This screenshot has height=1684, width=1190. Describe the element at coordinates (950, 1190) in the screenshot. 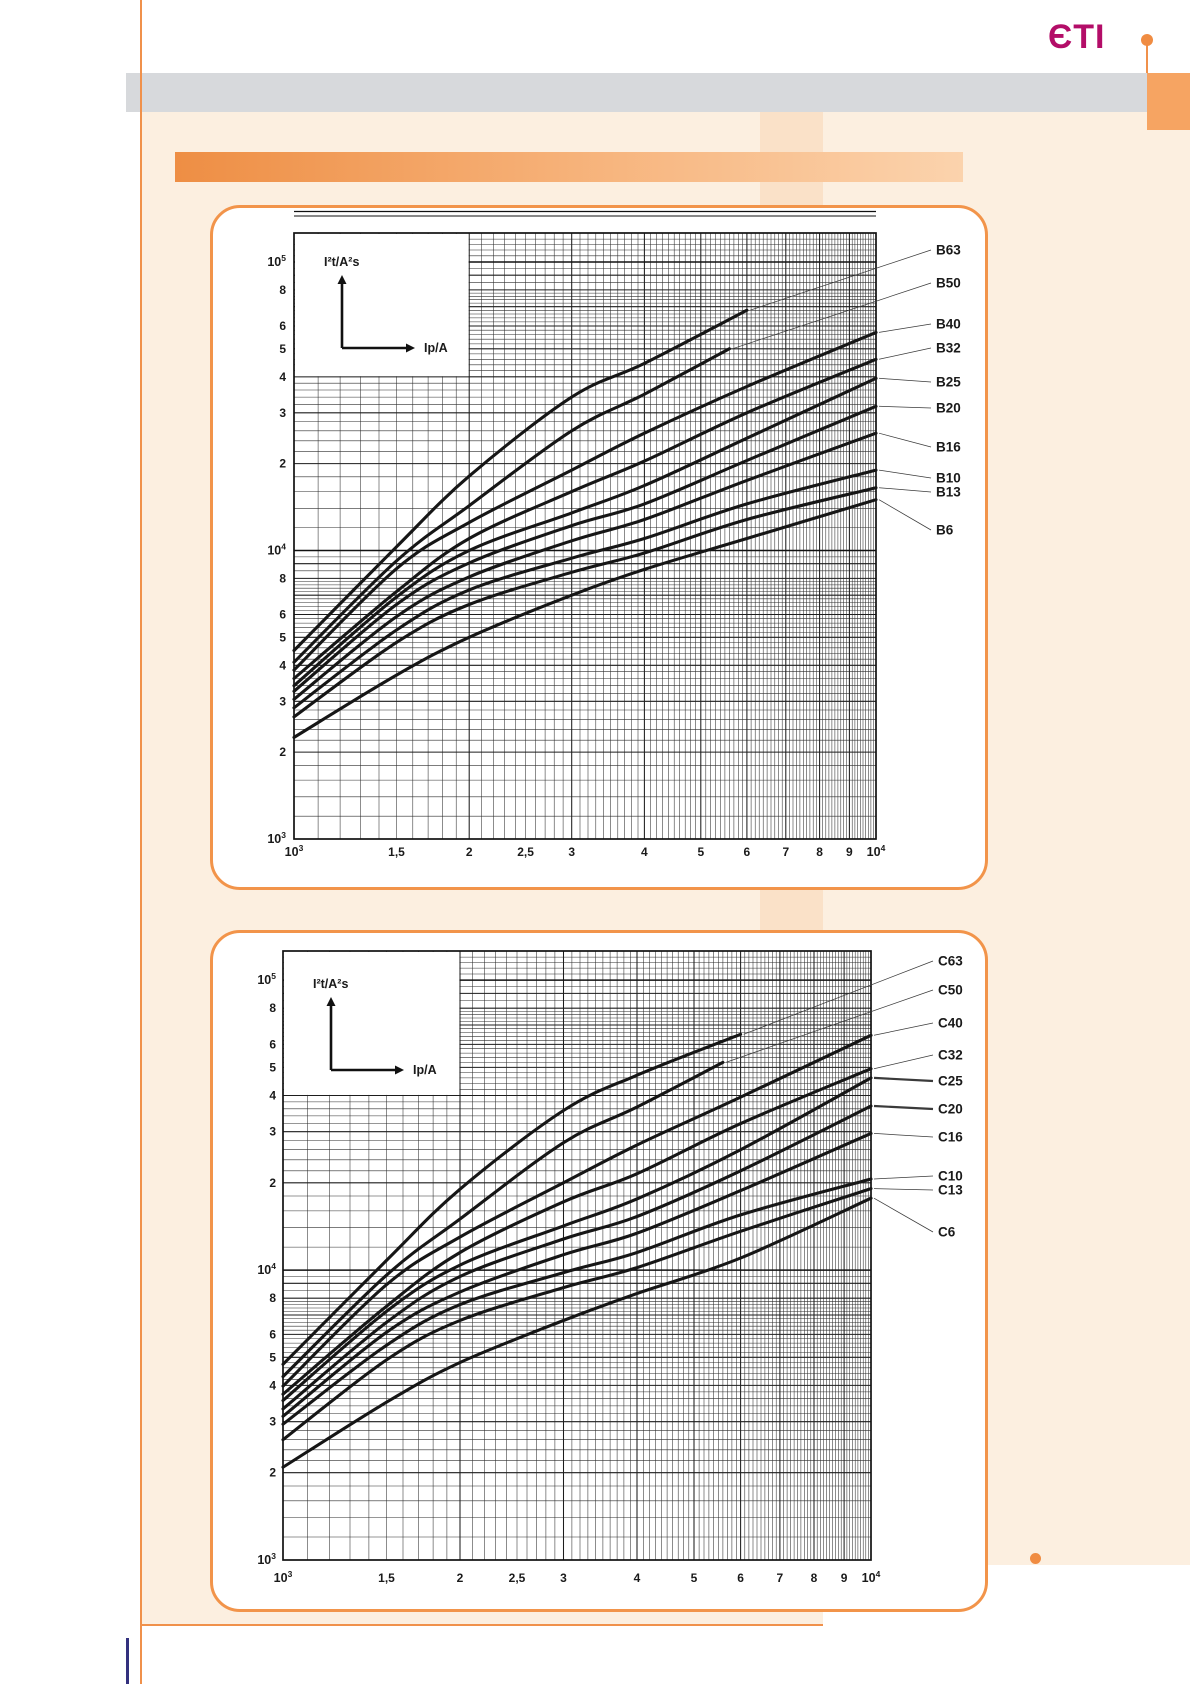

I see `svg-text: C13` at that location.